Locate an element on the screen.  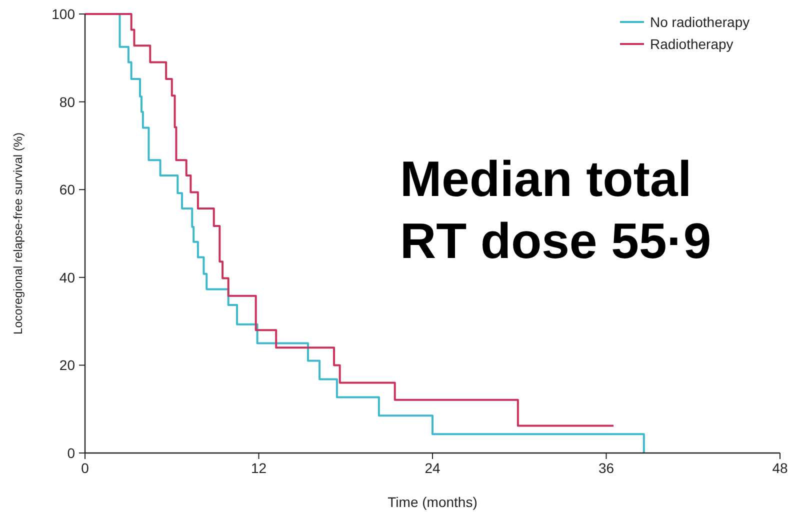
x-tick-label: 0 is located at coordinates (85, 468).